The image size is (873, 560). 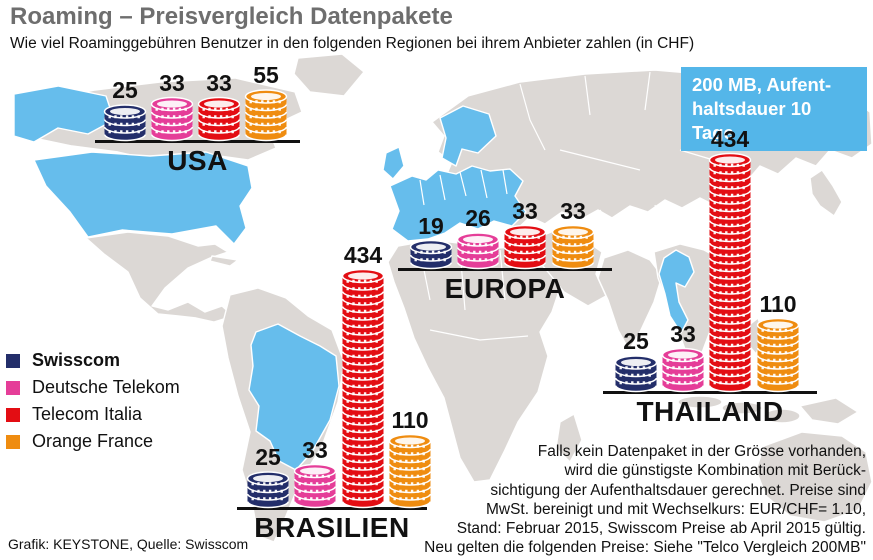 I want to click on coin-stack-brasilien-orange-france, so click(x=410, y=471).